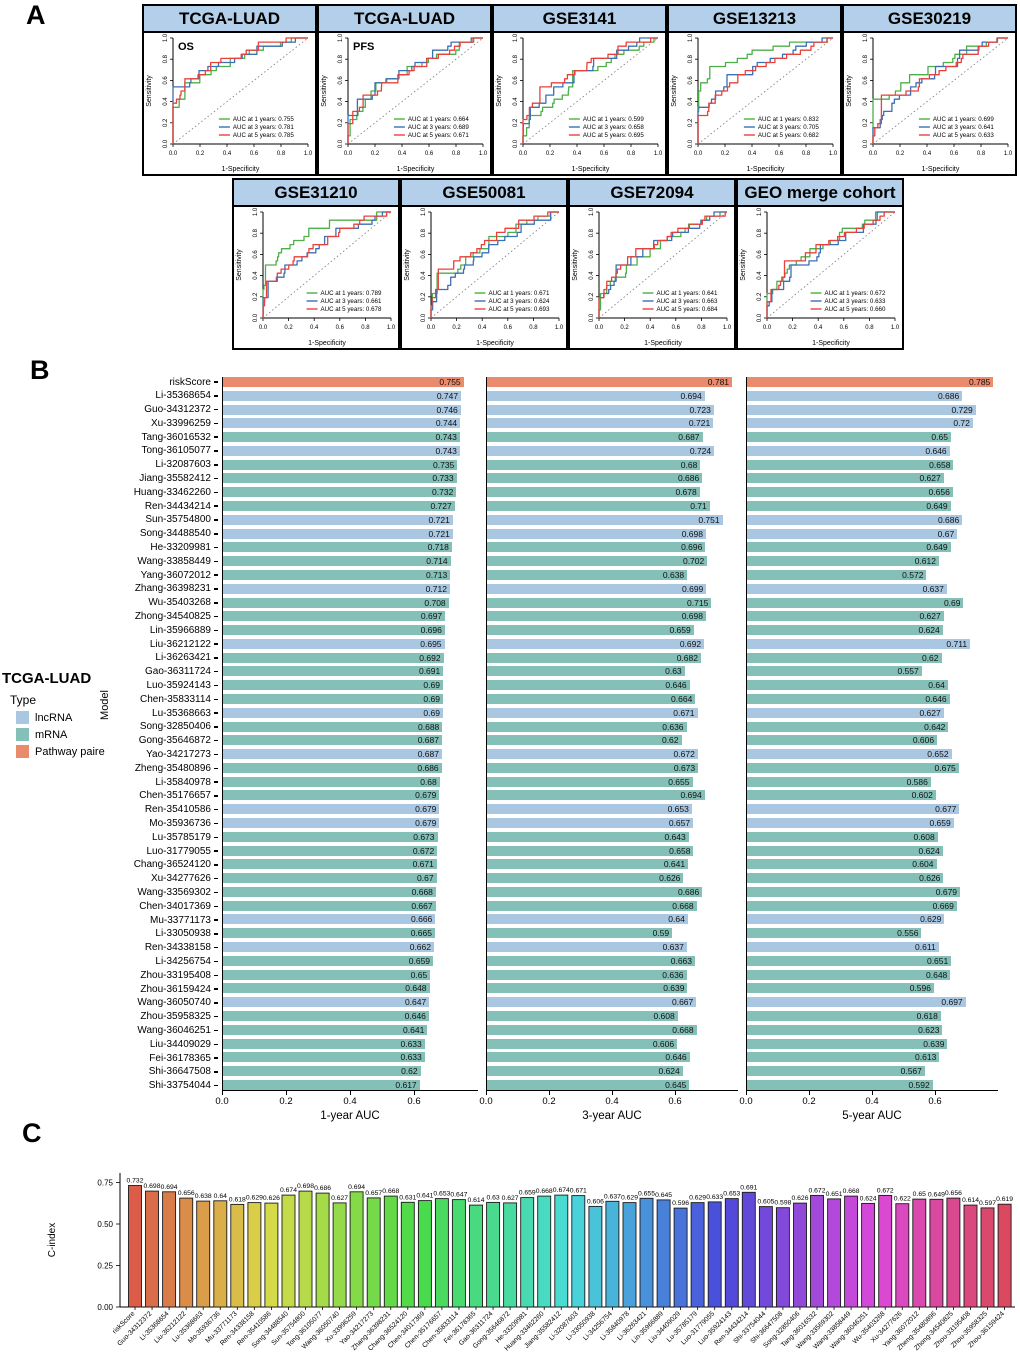  I want to click on auc-bar-value: 0.648, so click(937, 974).